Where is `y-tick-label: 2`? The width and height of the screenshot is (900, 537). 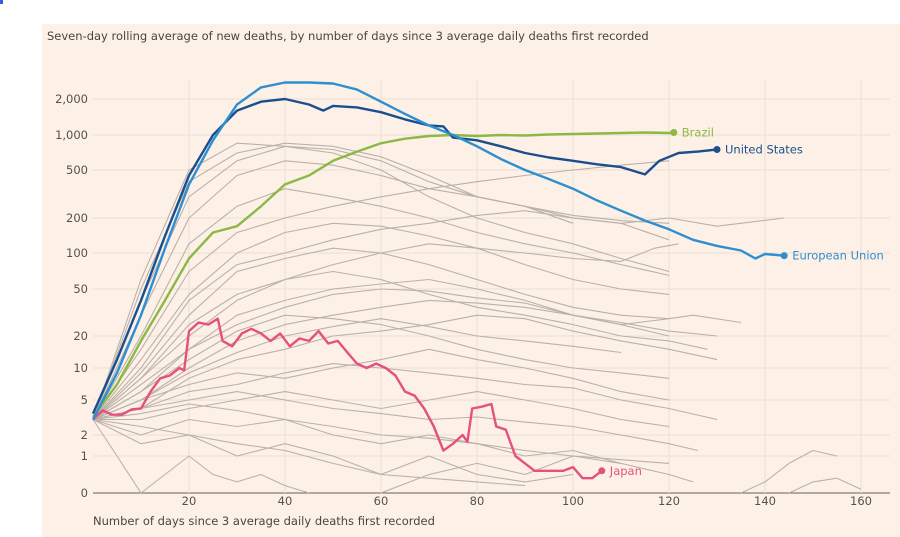
y-tick-label: 2 is located at coordinates (84, 435).